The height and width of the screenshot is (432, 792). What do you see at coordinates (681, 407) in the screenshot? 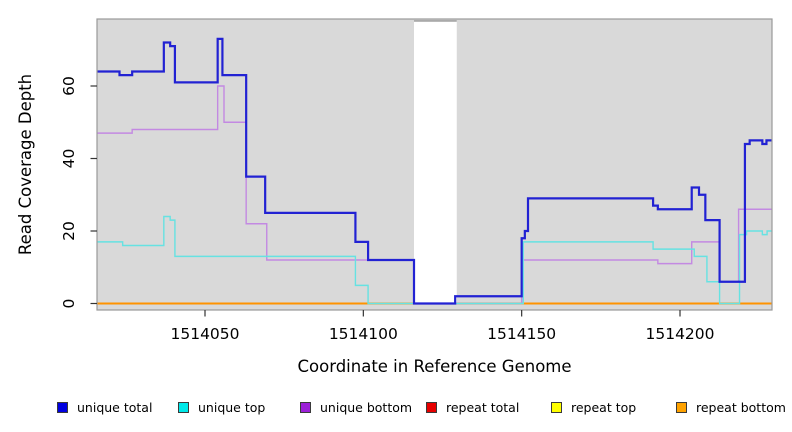
I see `repeat-bottom-swatch-icon` at bounding box center [681, 407].